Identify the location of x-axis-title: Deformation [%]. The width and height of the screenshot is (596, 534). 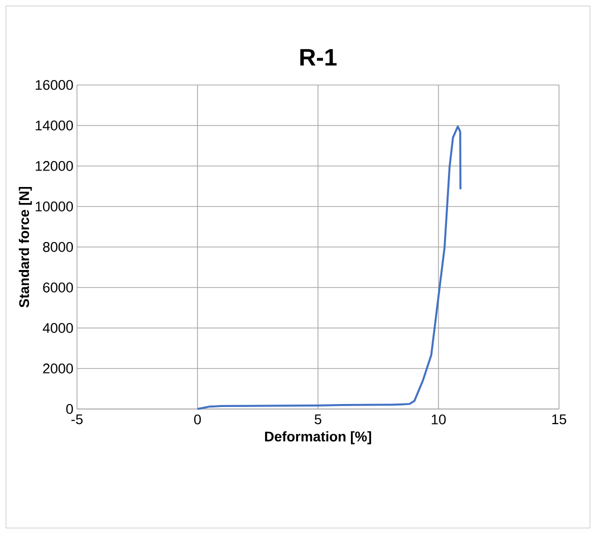
(318, 437).